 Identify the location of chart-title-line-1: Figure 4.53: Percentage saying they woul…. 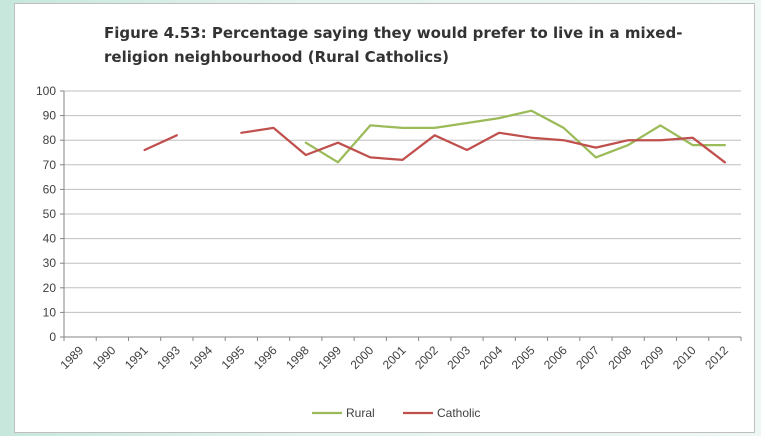
(393, 33).